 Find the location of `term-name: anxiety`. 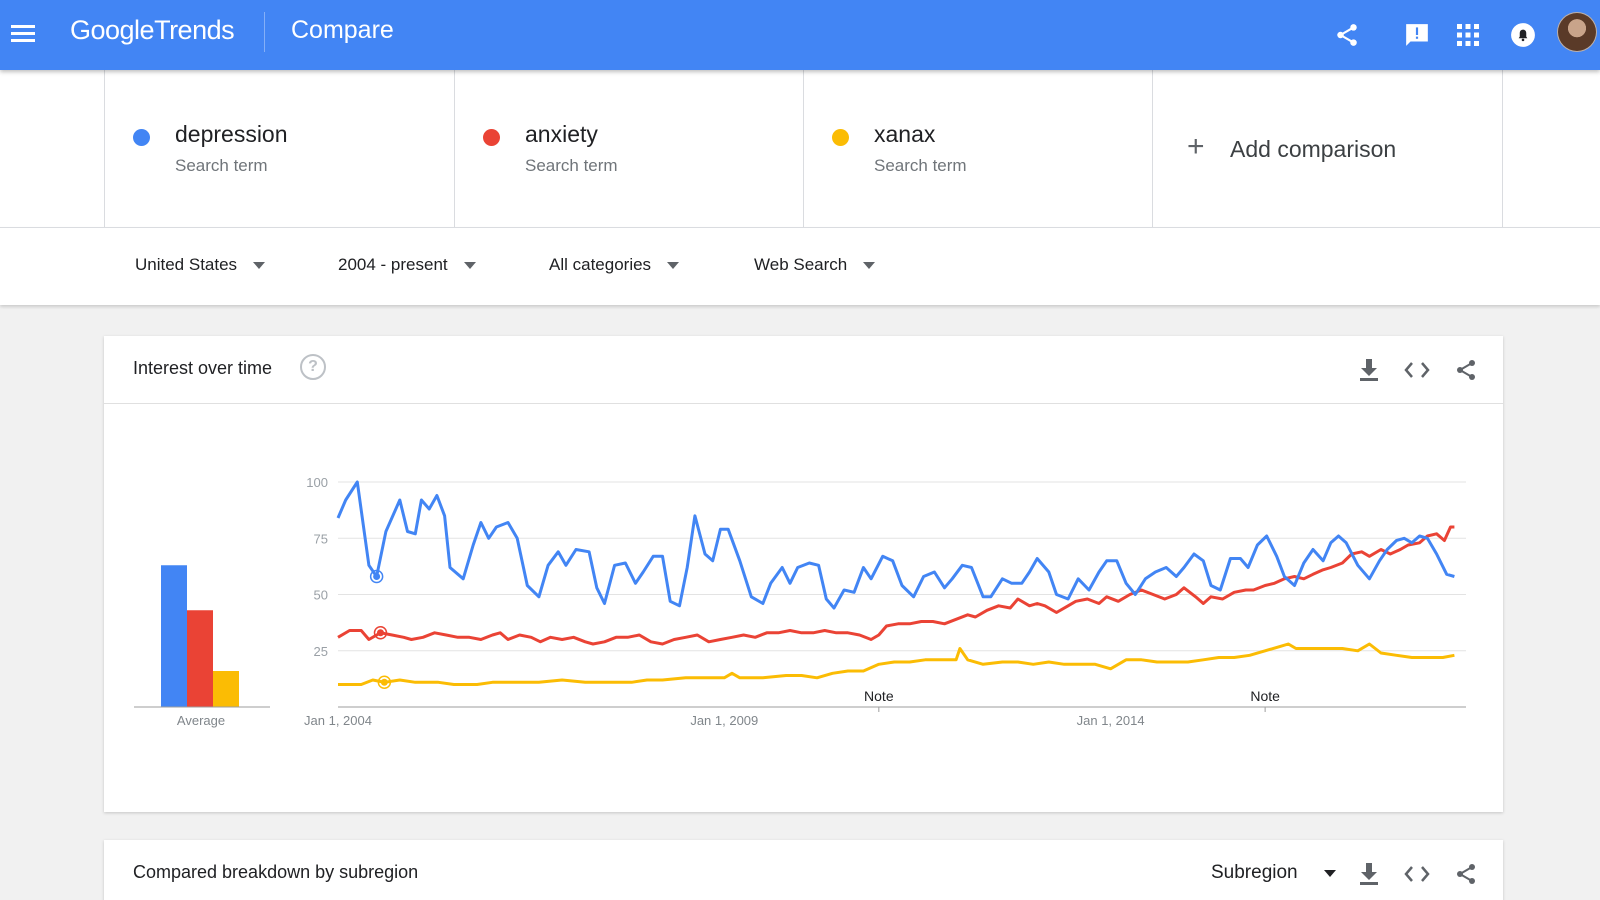

term-name: anxiety is located at coordinates (561, 134).